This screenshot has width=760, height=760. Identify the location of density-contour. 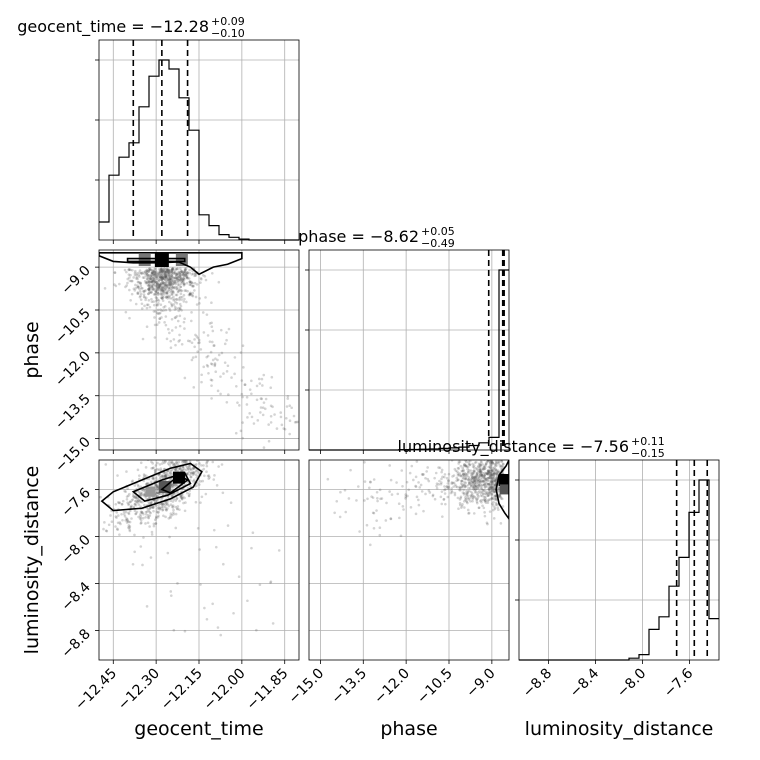
(151, 487).